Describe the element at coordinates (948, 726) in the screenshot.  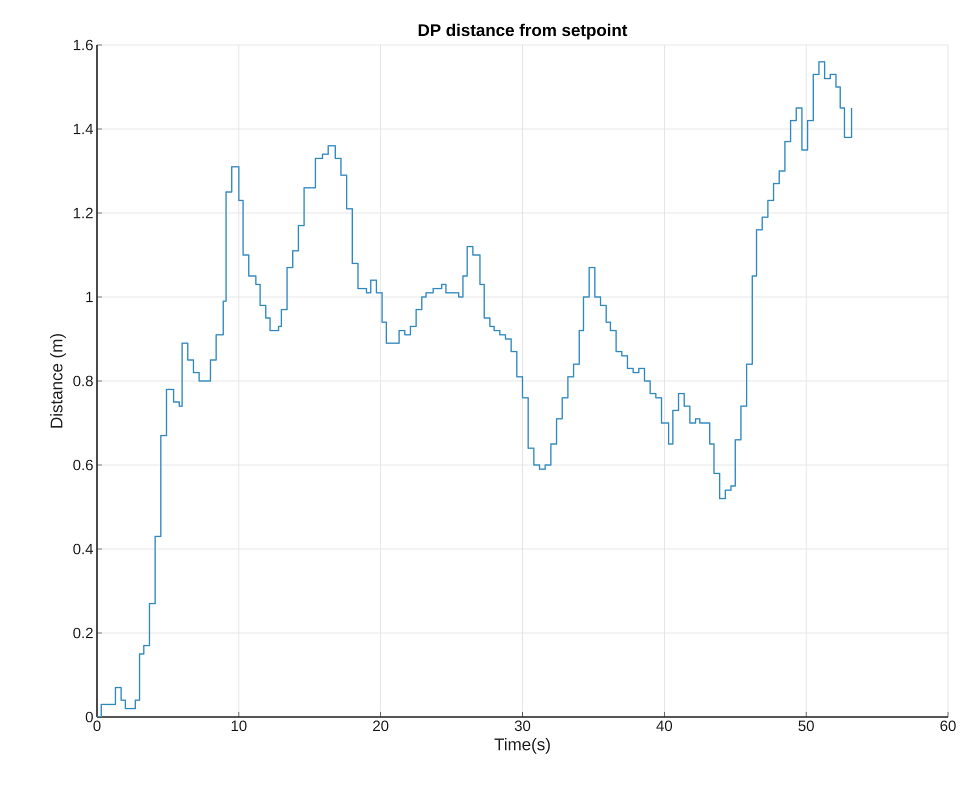
I see `x-tick-label: 60` at that location.